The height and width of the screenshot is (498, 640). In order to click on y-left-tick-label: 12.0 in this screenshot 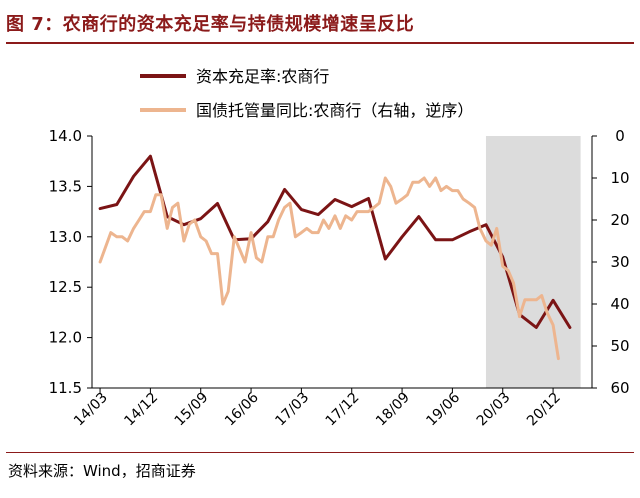, I will do `click(65, 338)`.